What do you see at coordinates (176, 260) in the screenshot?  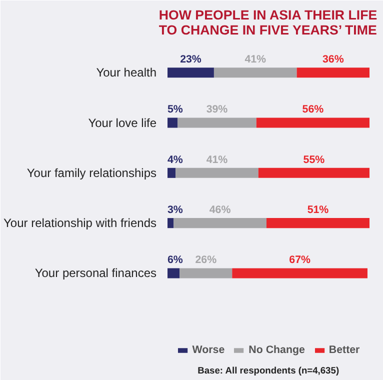 I see `data-label: 6%` at bounding box center [176, 260].